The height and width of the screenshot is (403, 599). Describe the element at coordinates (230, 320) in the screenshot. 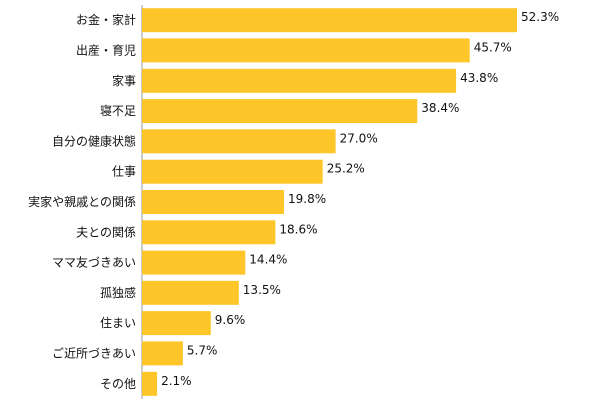

I see `value-label: 9.6%` at that location.